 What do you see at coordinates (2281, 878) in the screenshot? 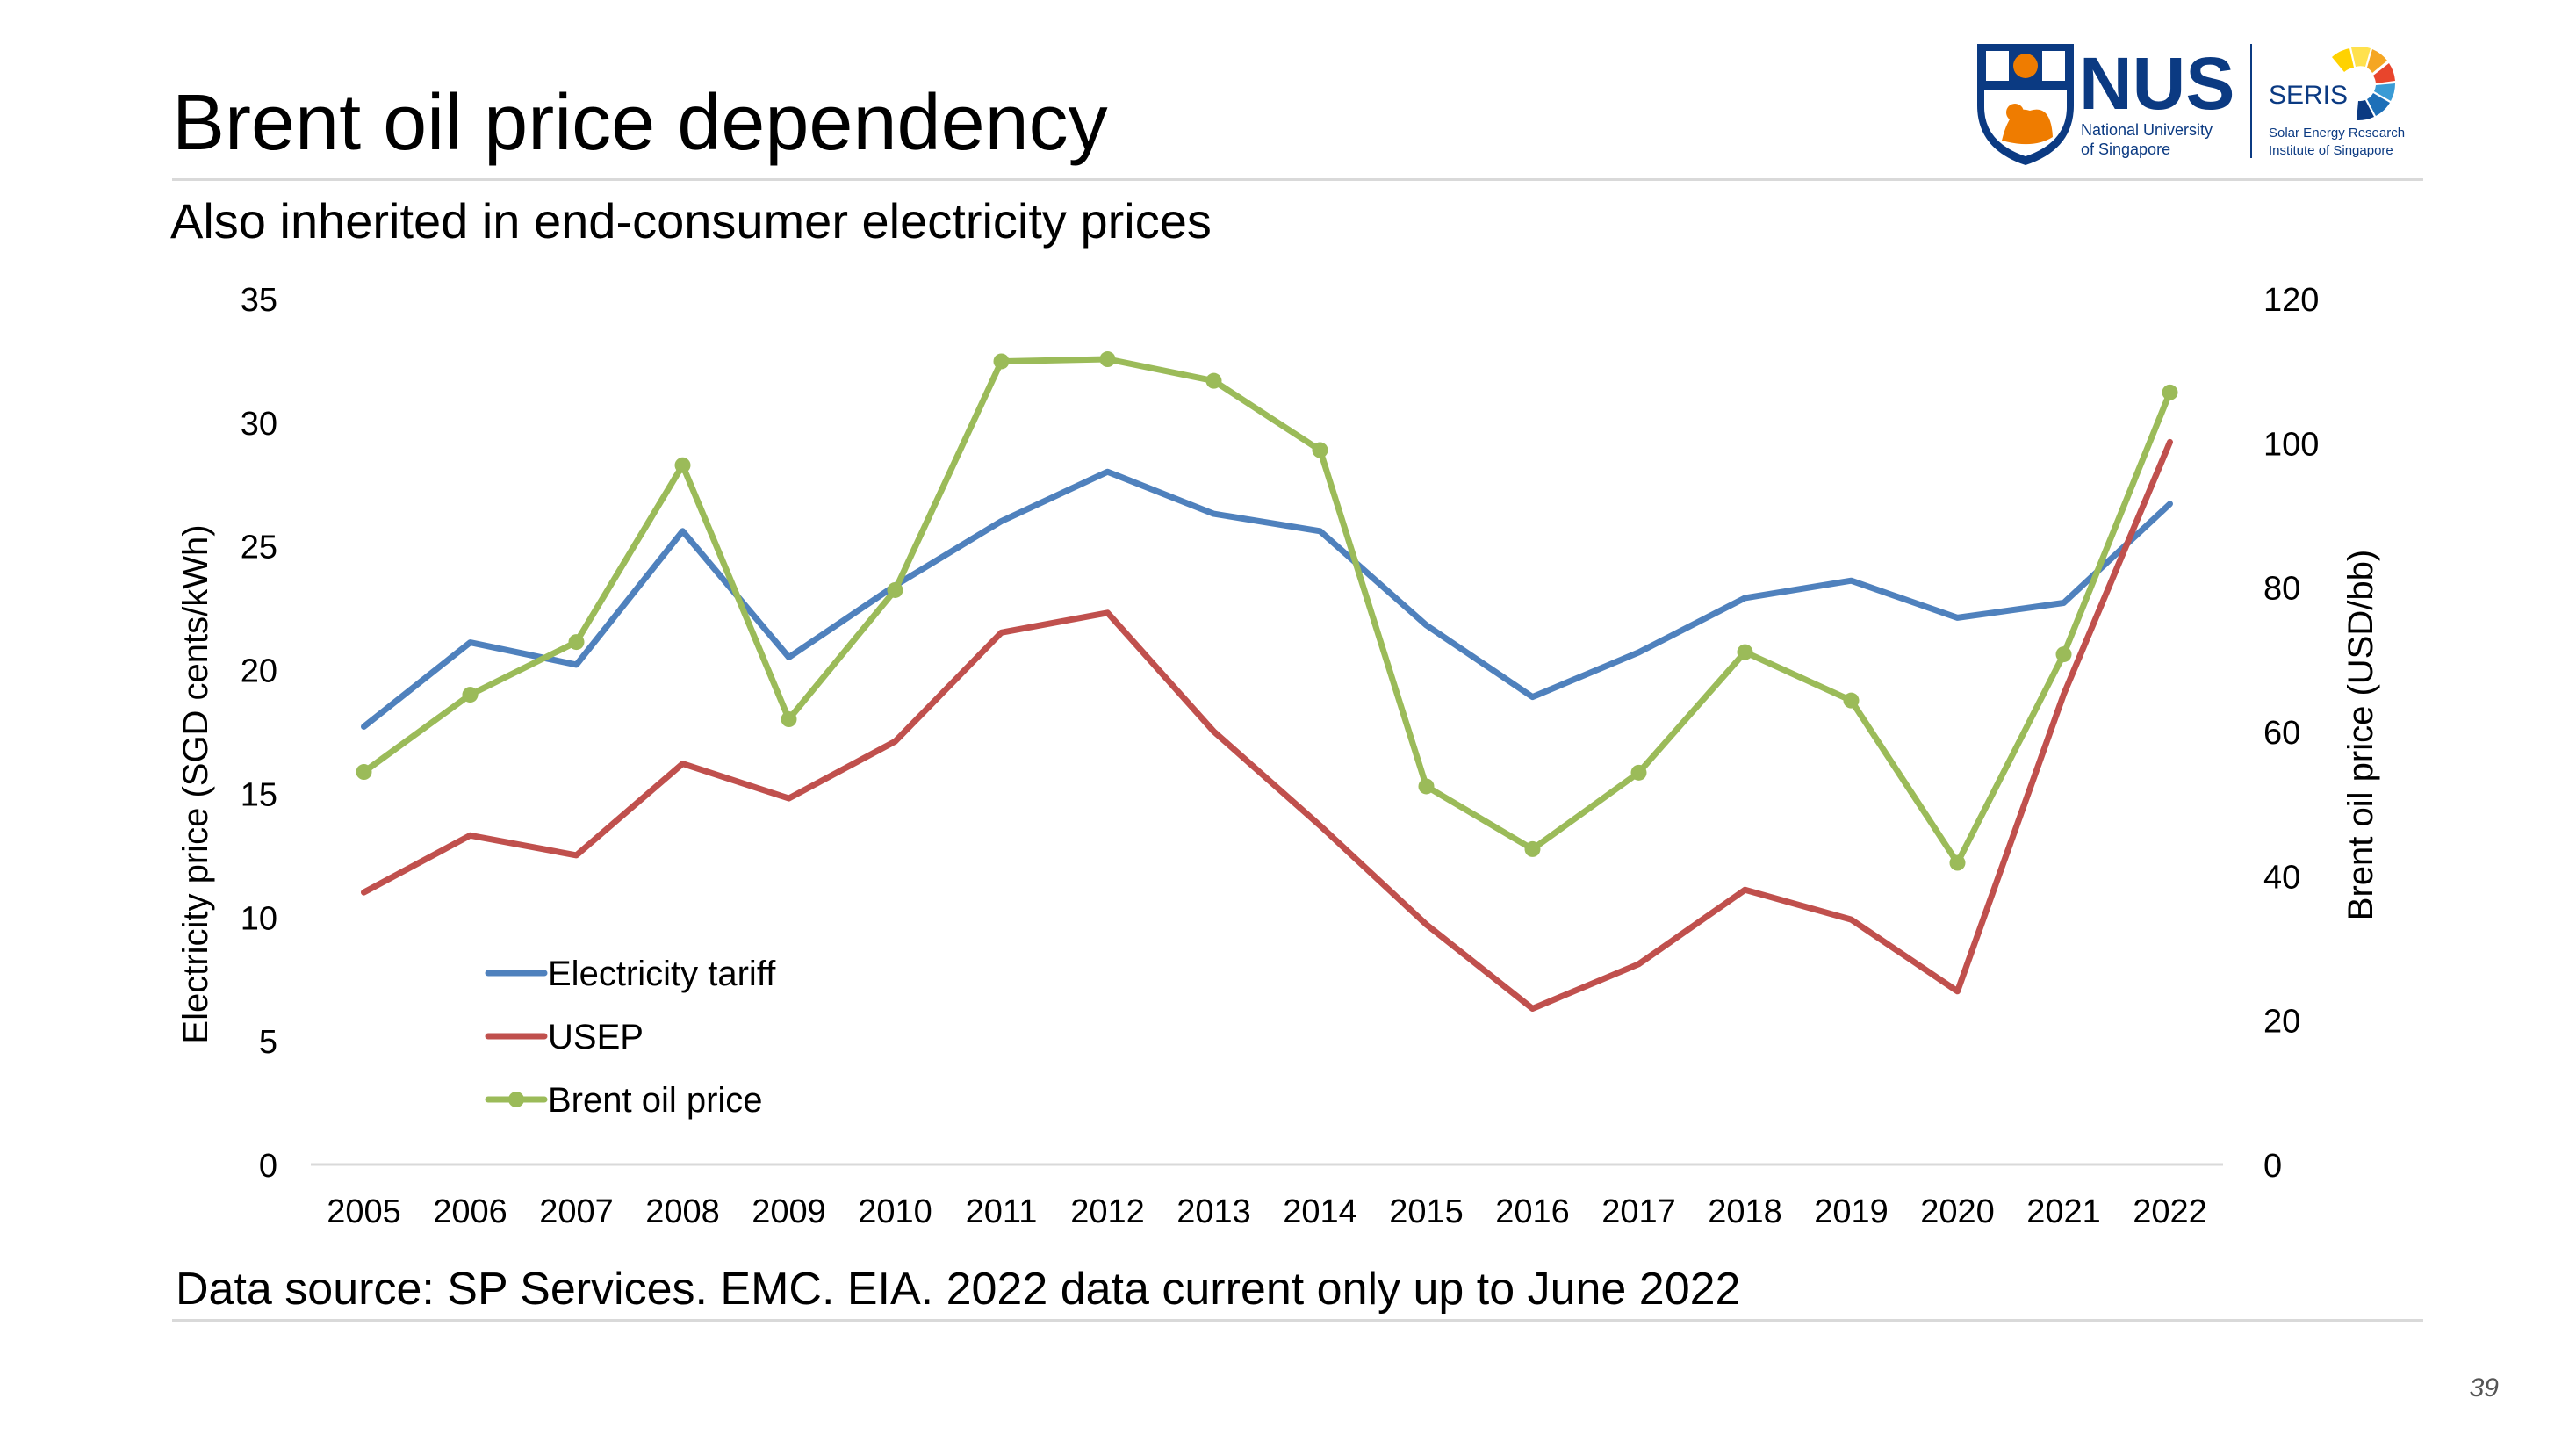
I see `y-right-tick-label: 40` at bounding box center [2281, 878].